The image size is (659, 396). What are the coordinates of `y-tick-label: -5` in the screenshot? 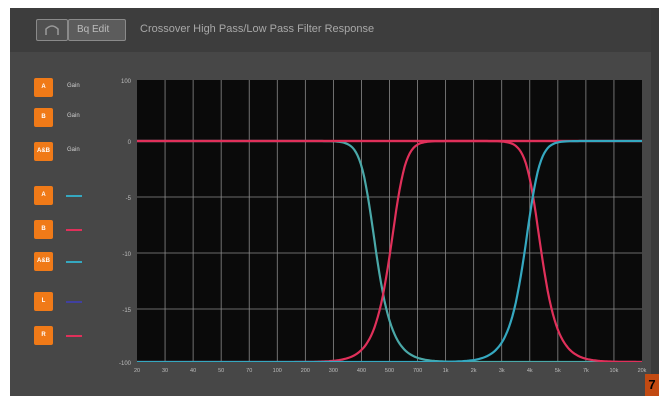 It's located at (129, 199).